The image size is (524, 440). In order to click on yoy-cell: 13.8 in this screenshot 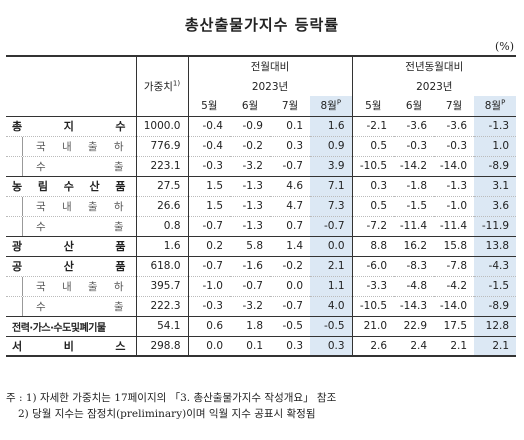, I will do `click(495, 245)`.